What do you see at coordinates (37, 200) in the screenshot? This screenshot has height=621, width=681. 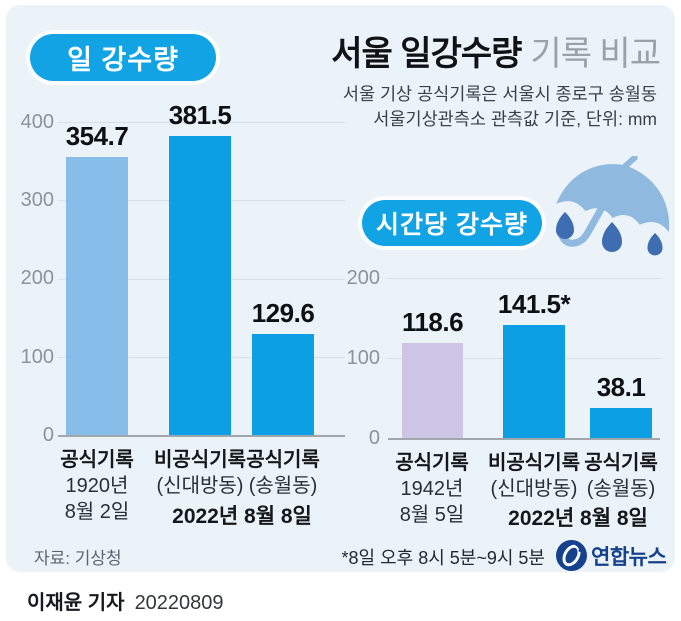 I see `ytick-daily-300: 300` at bounding box center [37, 200].